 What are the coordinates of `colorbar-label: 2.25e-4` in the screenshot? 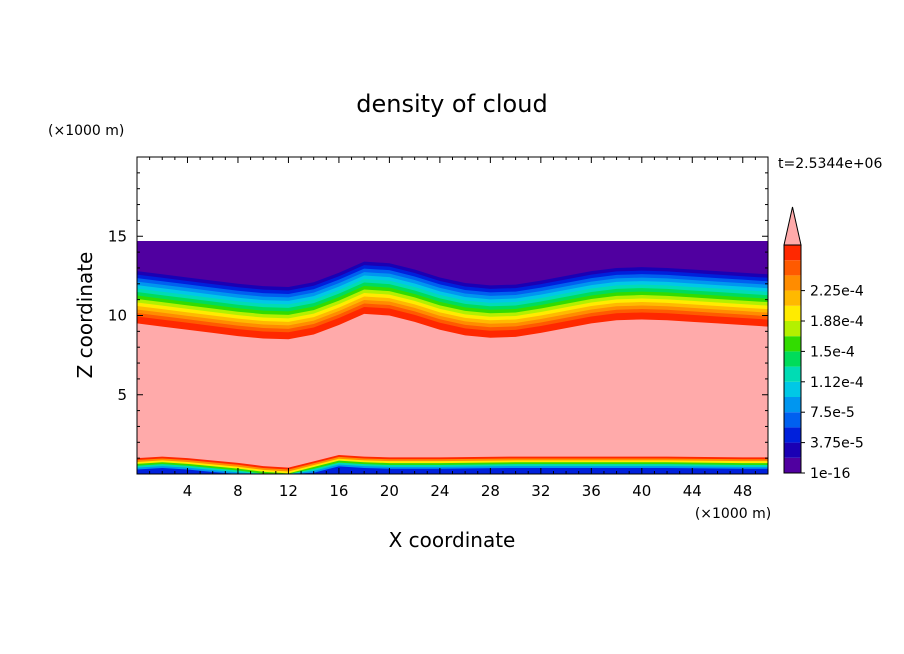 It's located at (837, 292).